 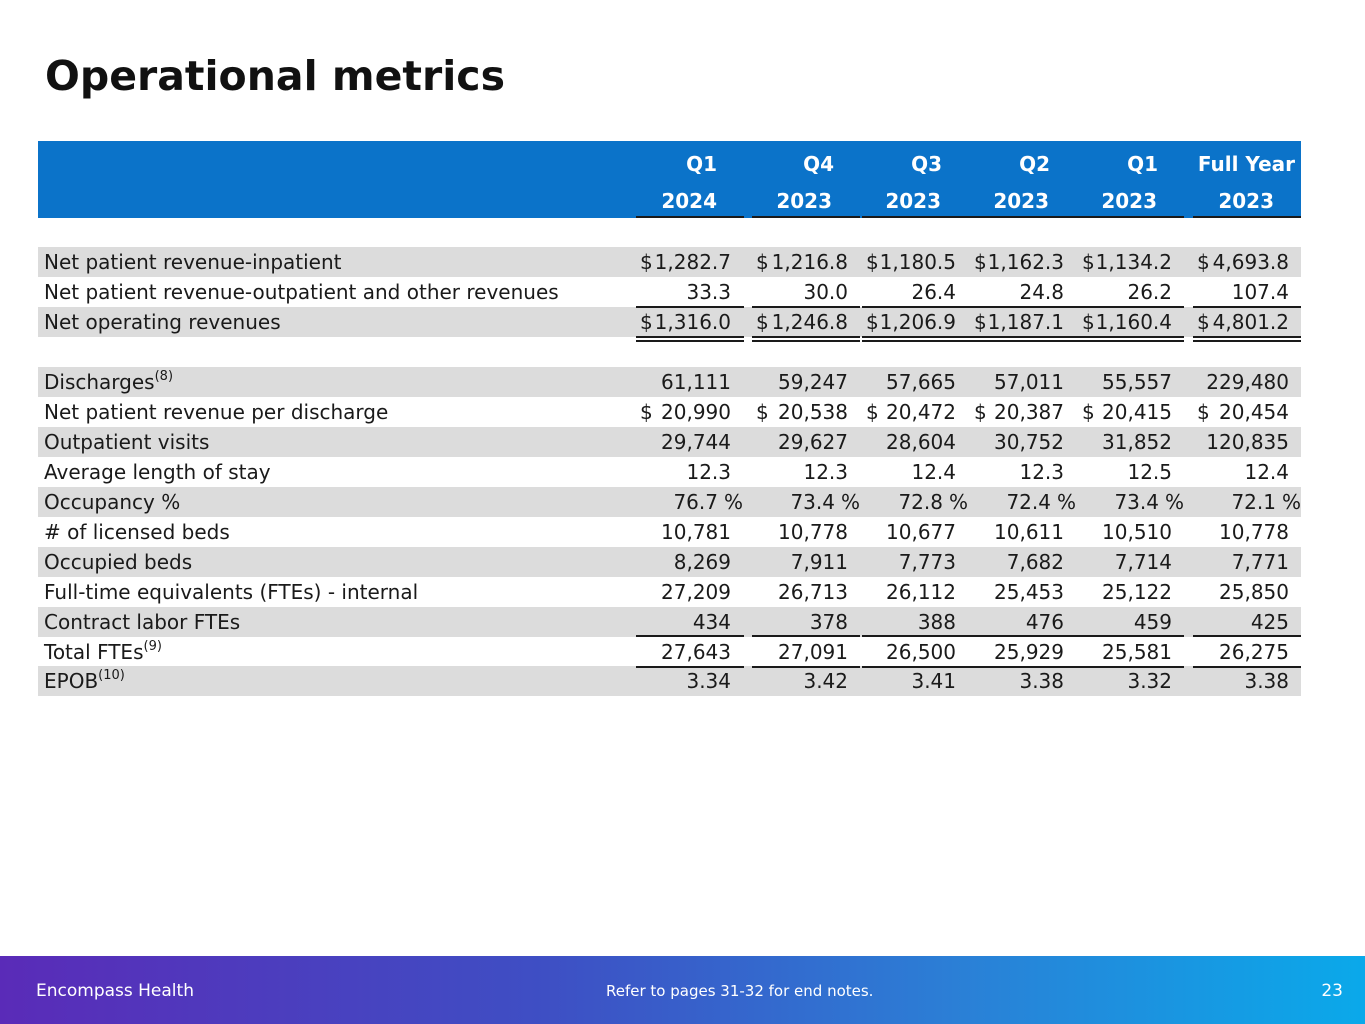 What do you see at coordinates (127, 442) in the screenshot?
I see `row-label: Outpatient visits` at bounding box center [127, 442].